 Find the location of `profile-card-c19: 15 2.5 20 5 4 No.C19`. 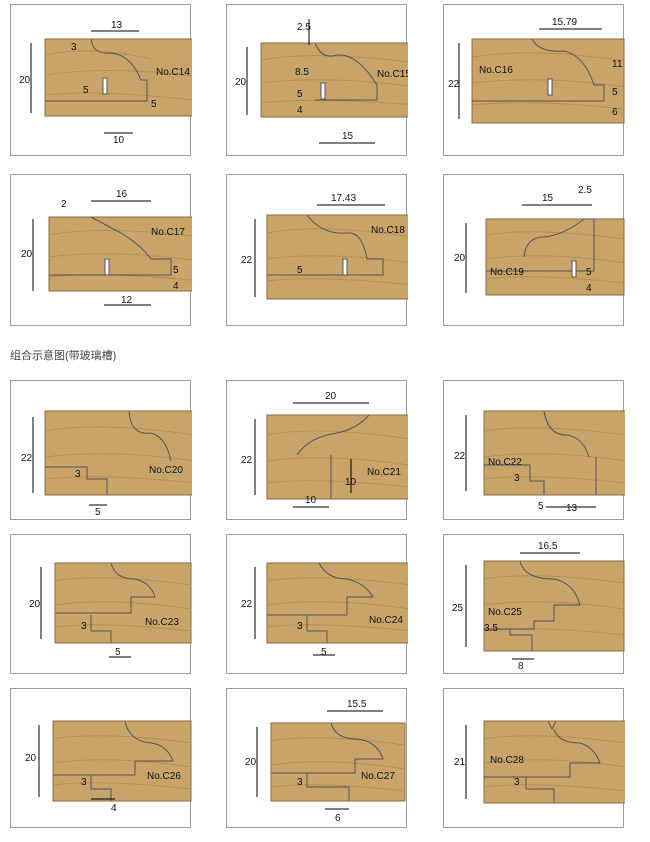

profile-card-c19: 15 2.5 20 5 4 No.C19 is located at coordinates (534, 250).